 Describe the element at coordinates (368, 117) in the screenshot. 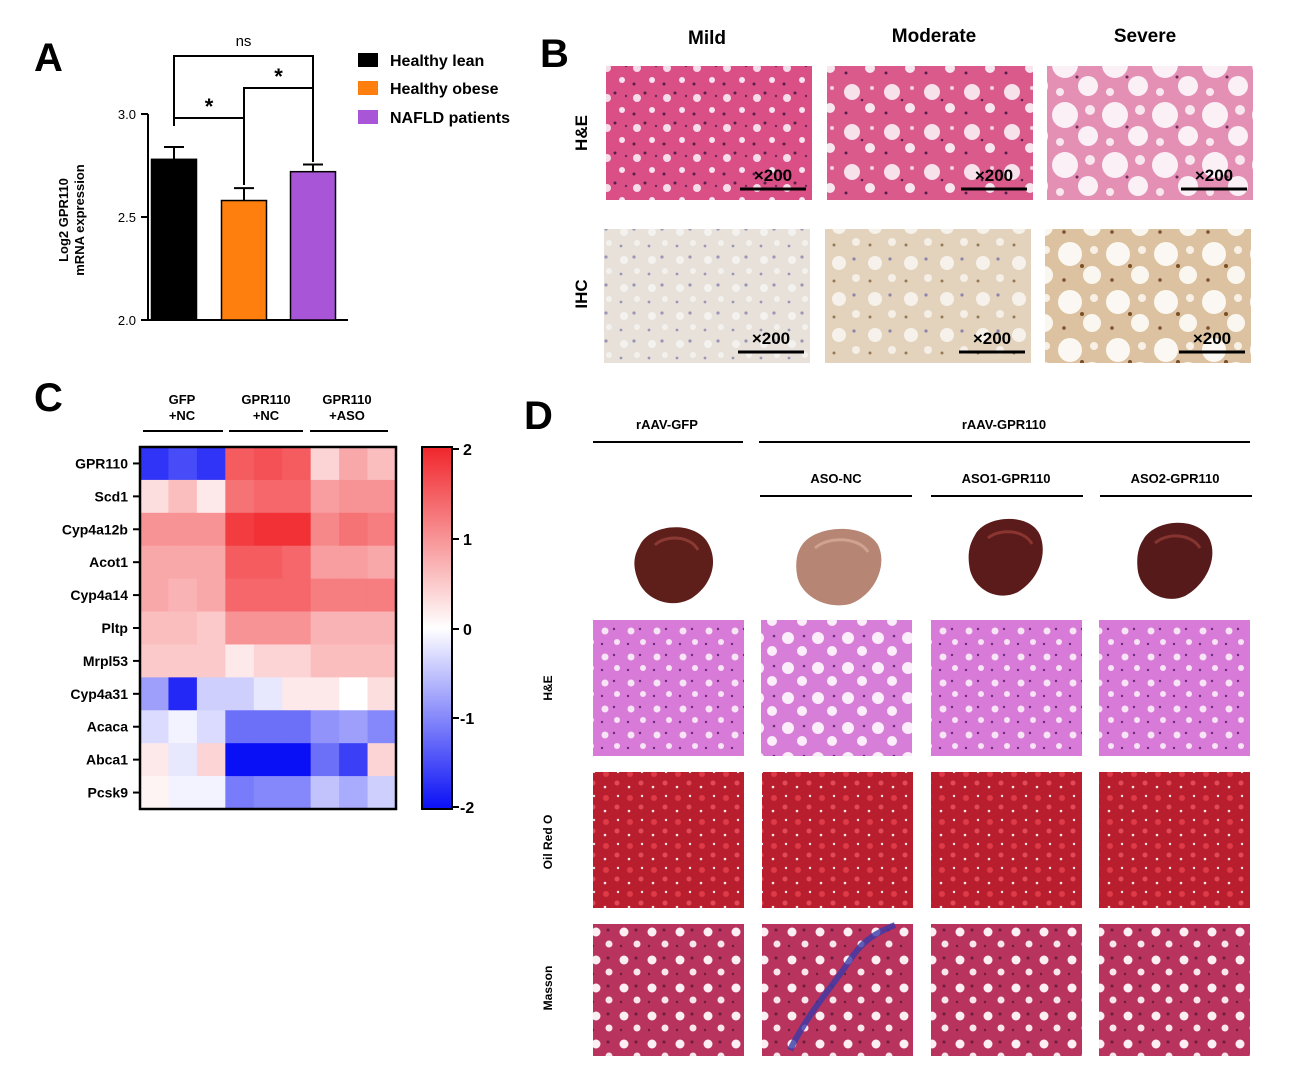

I see `legend-swatch-nafld` at that location.